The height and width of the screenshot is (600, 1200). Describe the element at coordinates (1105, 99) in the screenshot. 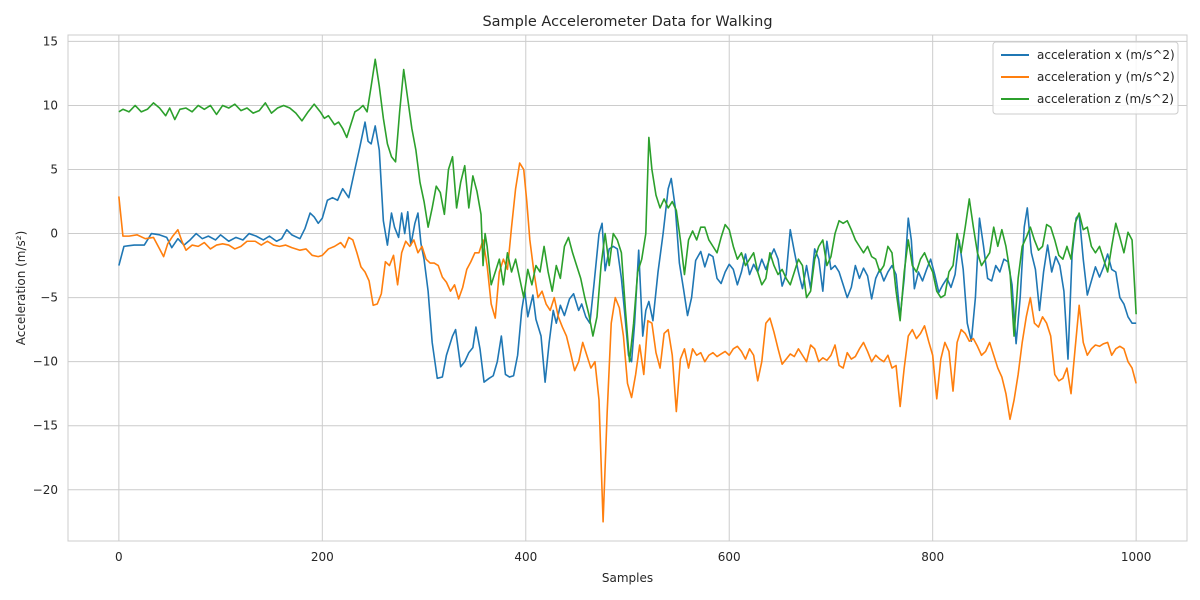

I see `legend-label: acceleration z (m/s^2)` at that location.